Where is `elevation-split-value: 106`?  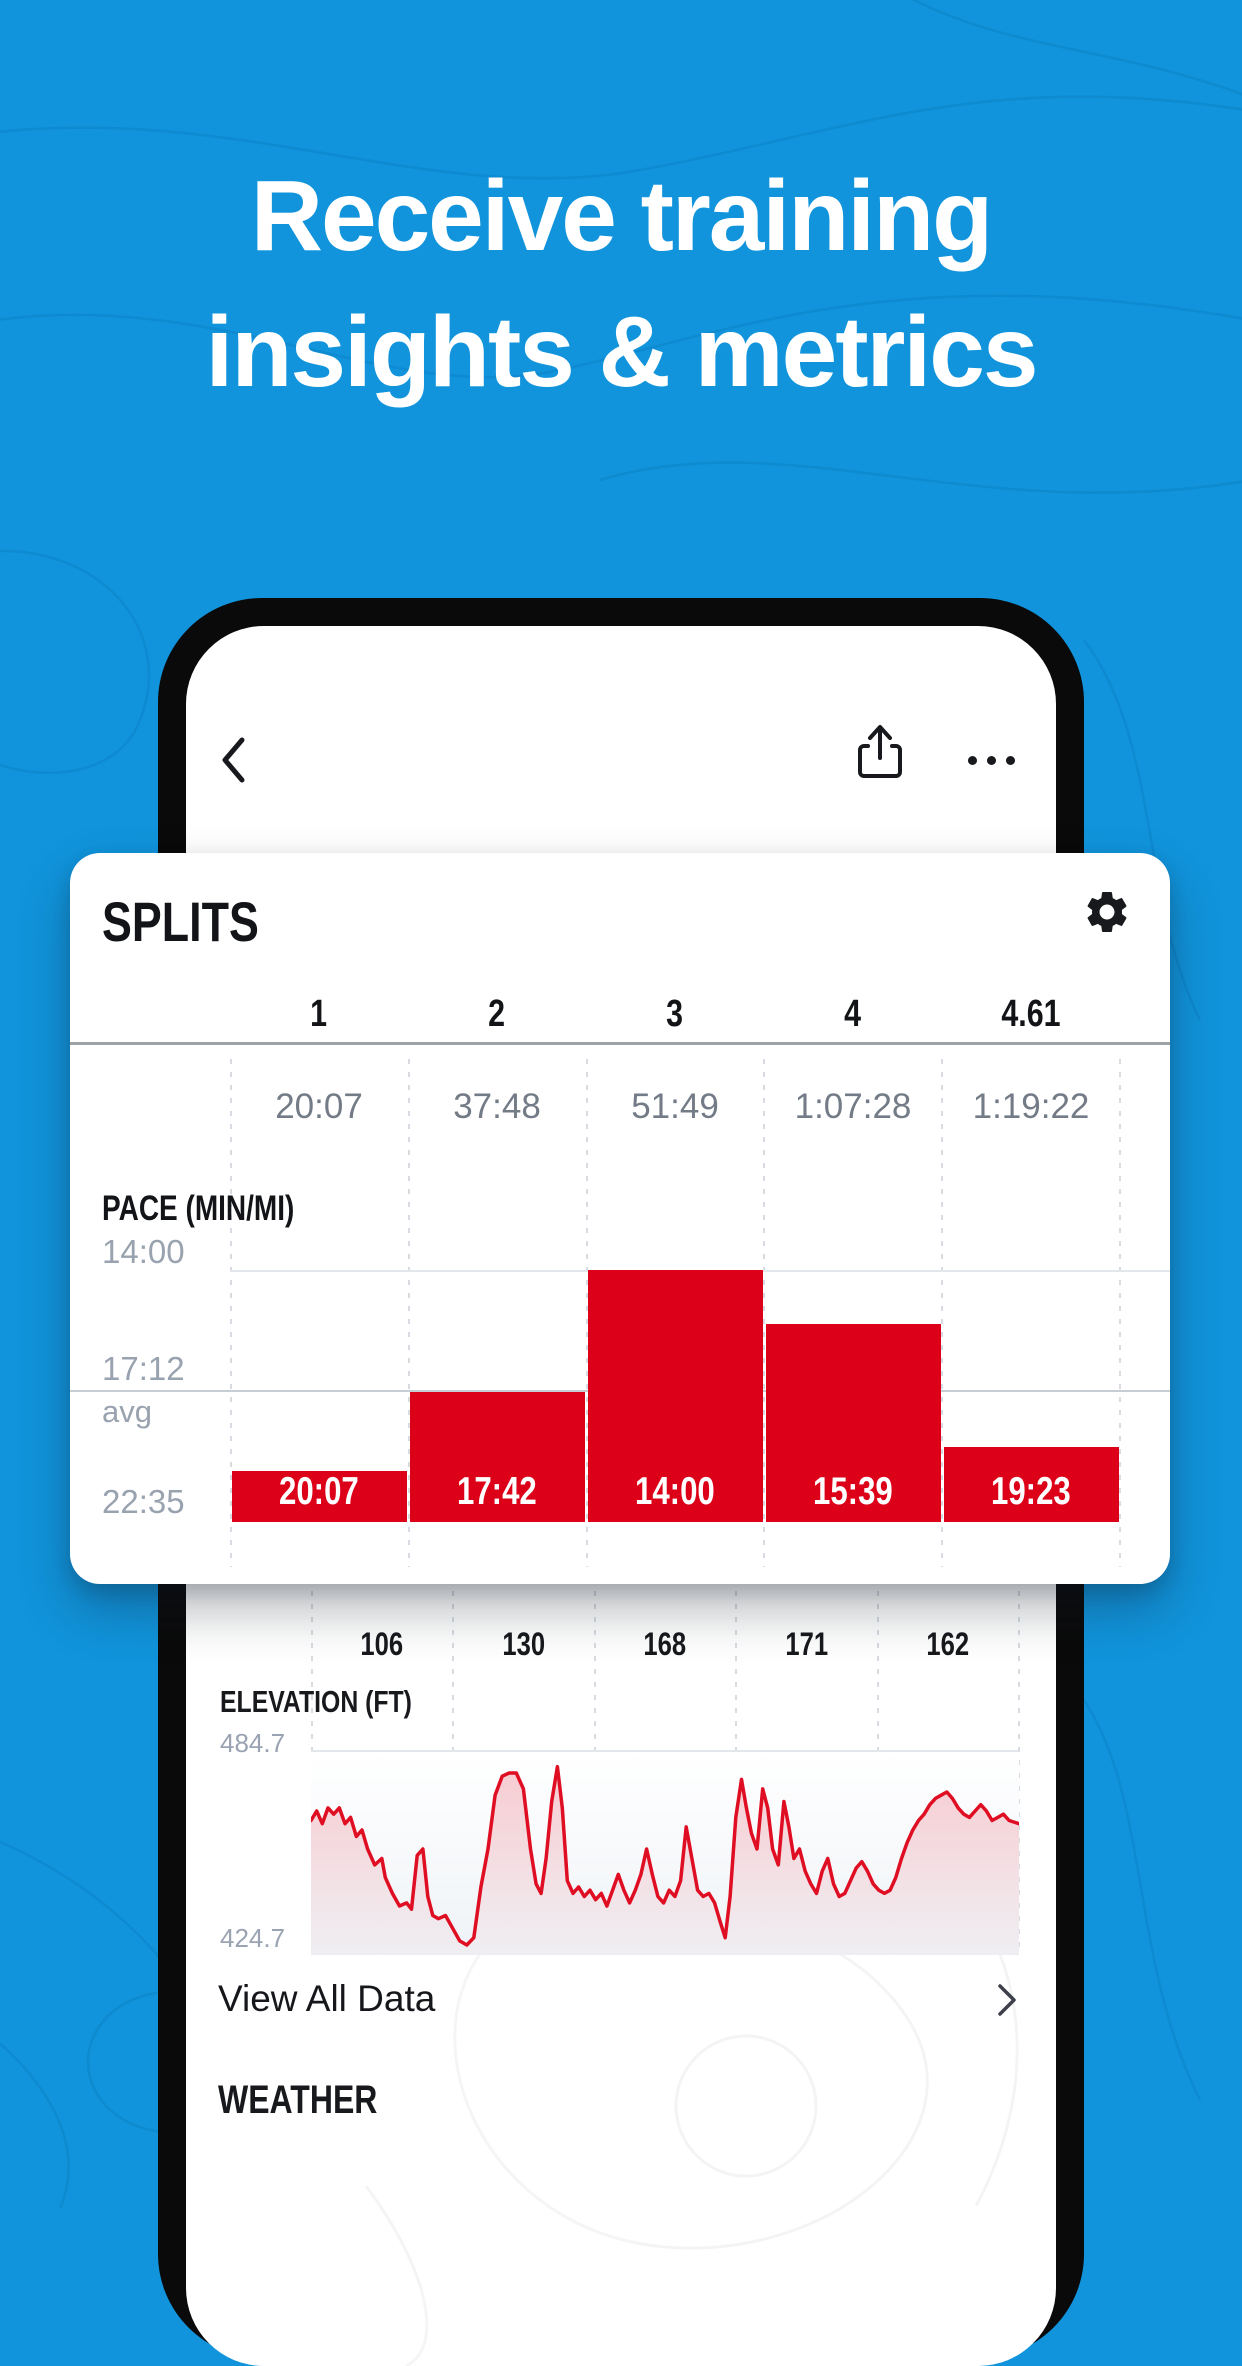
elevation-split-value: 106 is located at coordinates (382, 1644).